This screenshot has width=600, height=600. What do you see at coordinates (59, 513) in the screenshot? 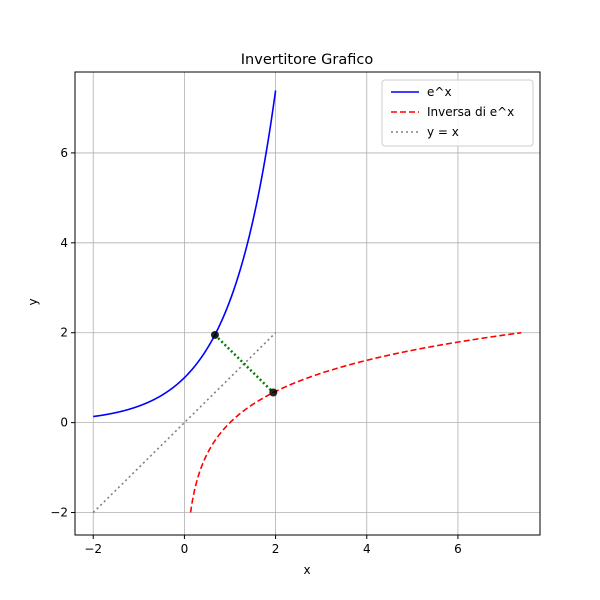
I see `y-tick-label-0: −2` at bounding box center [59, 513].